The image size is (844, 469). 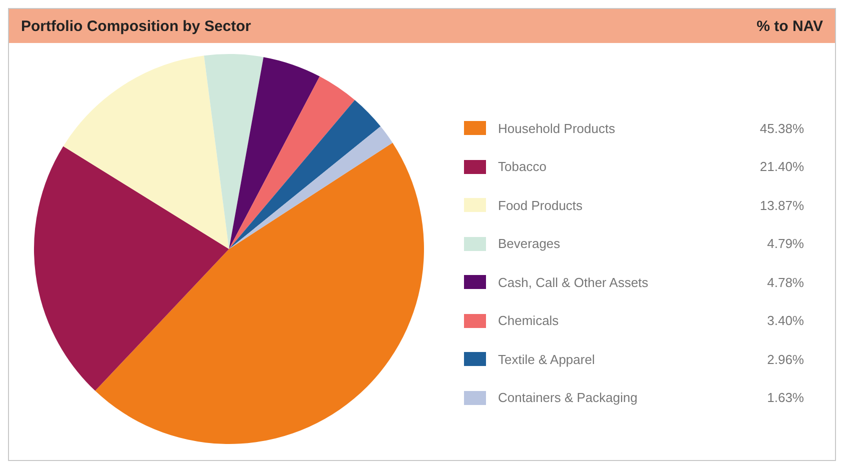 What do you see at coordinates (789, 26) in the screenshot?
I see `legend-title: % to NAV` at bounding box center [789, 26].